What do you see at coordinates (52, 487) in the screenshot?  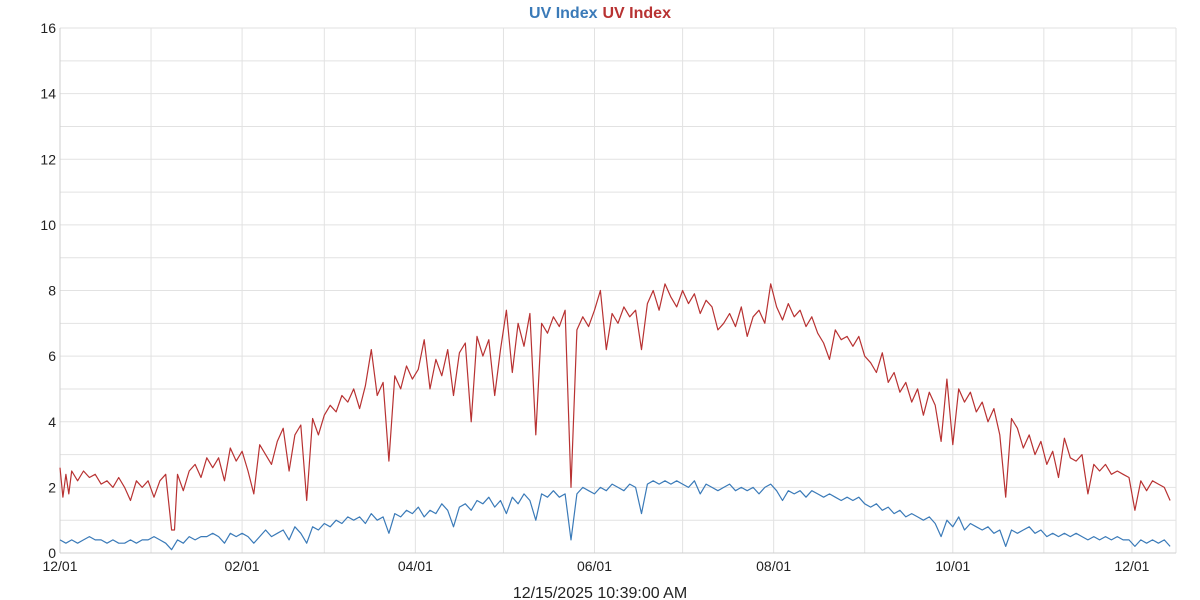 I see `y-tick-label: 2` at bounding box center [52, 487].